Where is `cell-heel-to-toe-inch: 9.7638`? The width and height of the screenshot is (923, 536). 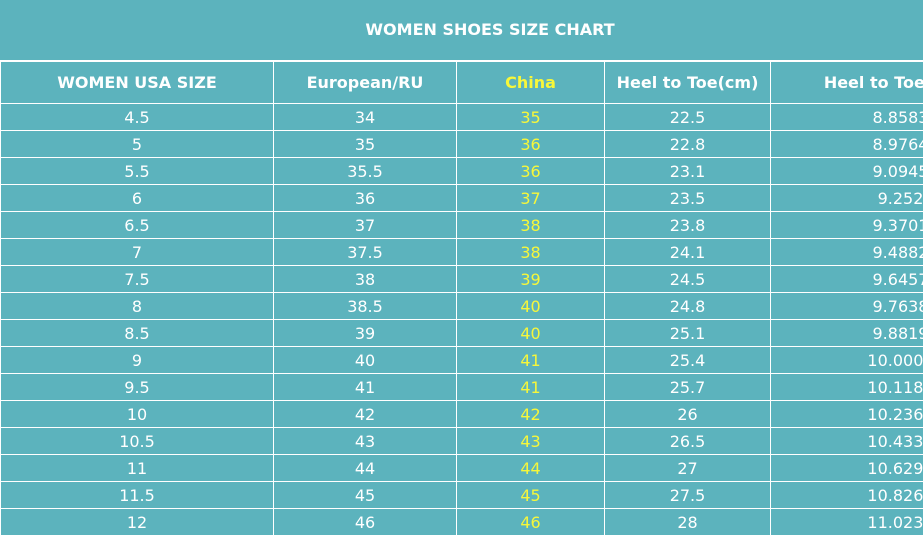 cell-heel-to-toe-inch: 9.7638 is located at coordinates (846, 306).